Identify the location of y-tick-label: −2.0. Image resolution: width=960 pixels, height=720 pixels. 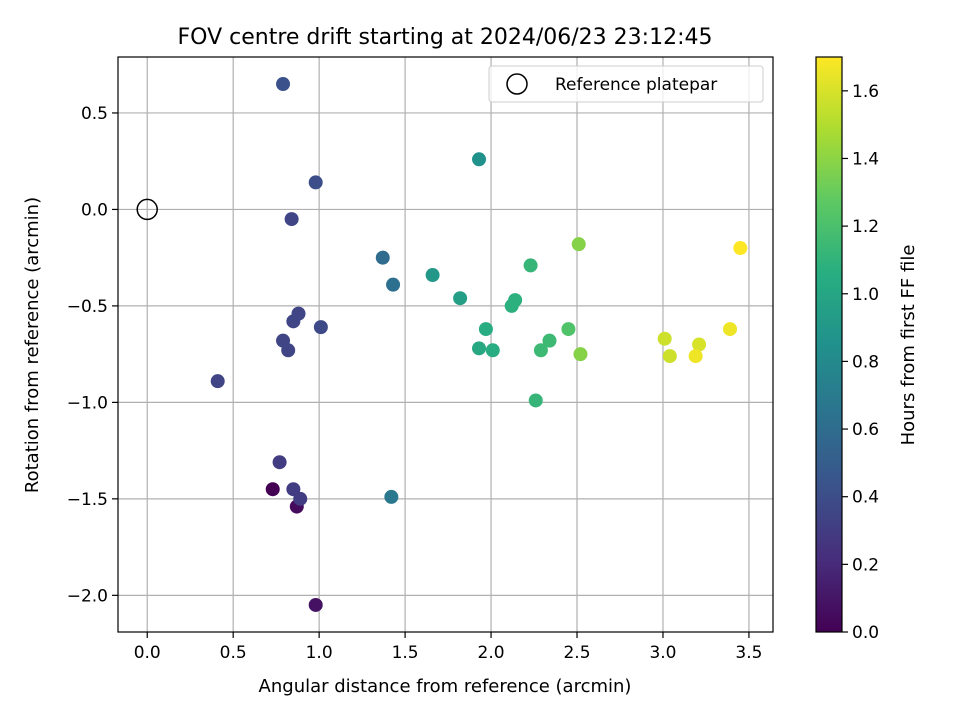
(87, 596).